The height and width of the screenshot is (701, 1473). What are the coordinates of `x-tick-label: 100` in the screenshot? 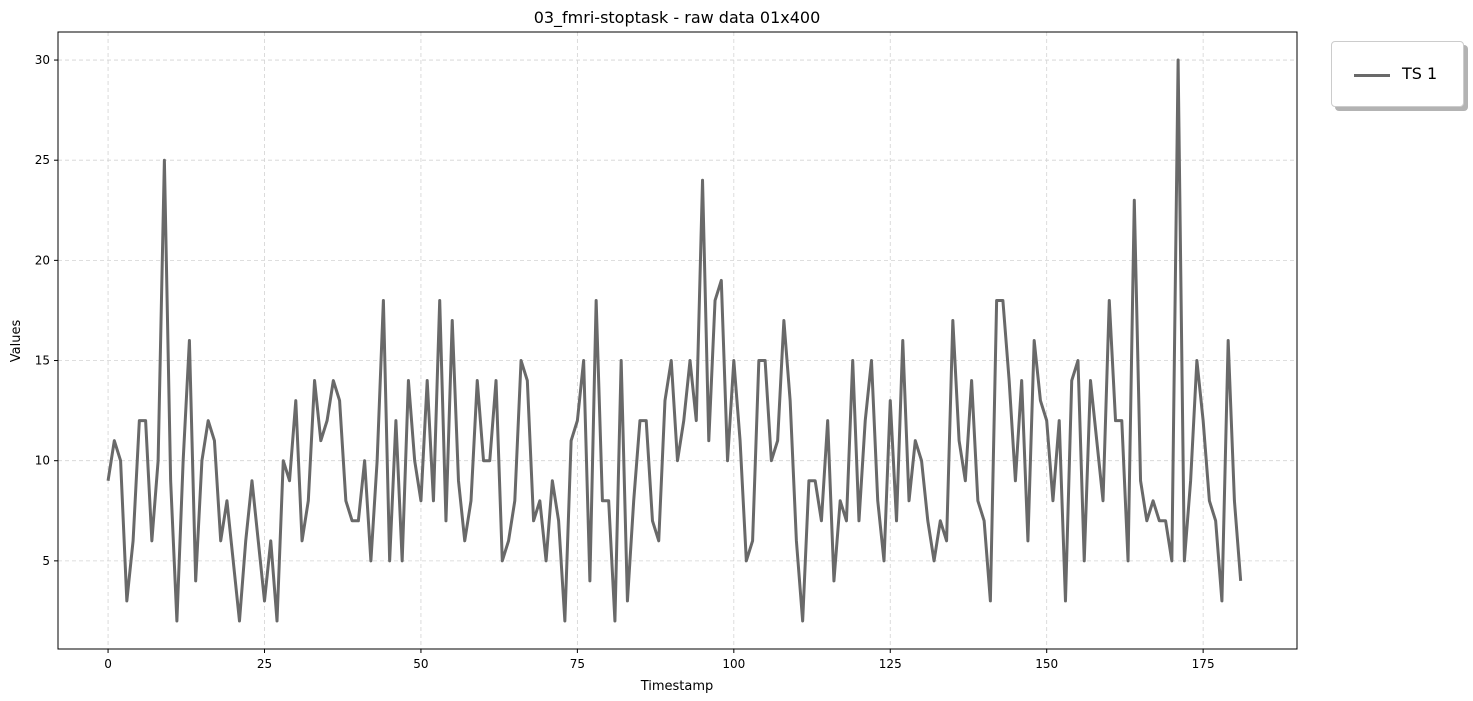 It's located at (733, 664).